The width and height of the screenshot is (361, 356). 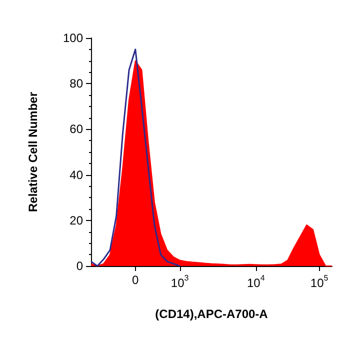 I want to click on y-tick-label: 20, so click(x=77, y=220).